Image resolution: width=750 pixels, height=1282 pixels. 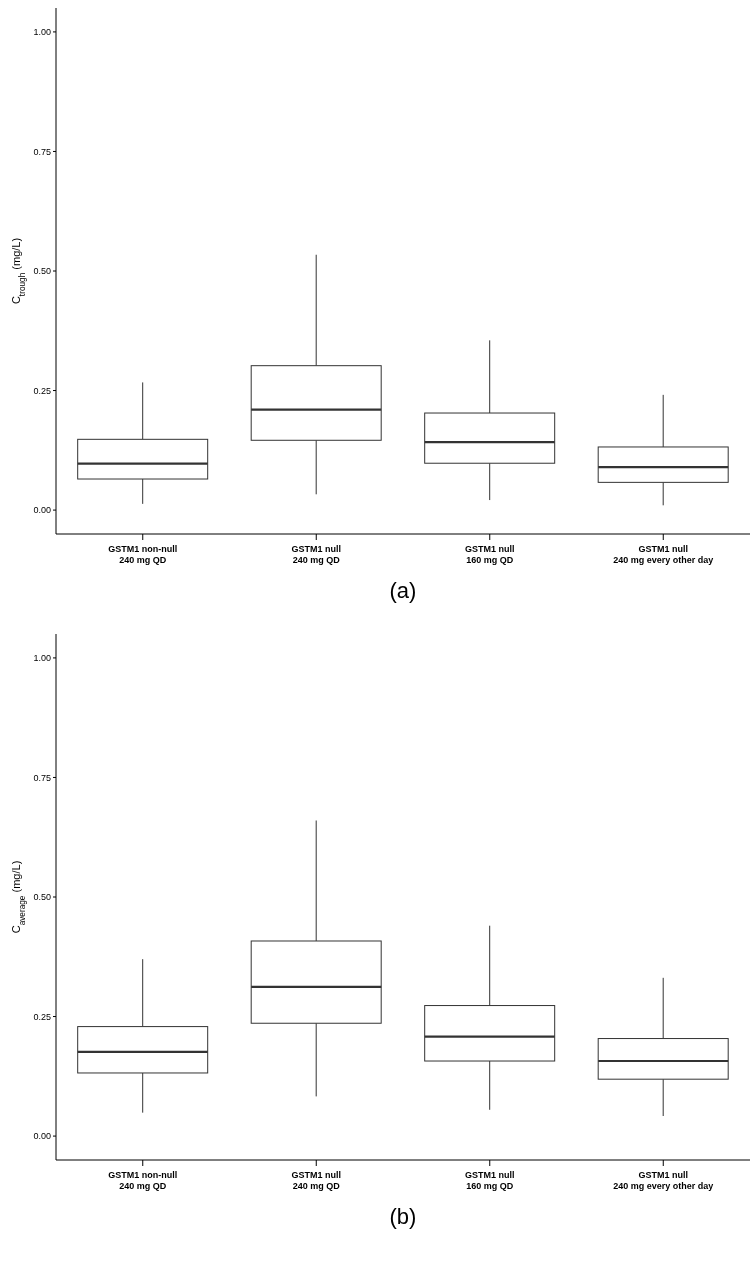 What do you see at coordinates (403, 1217) in the screenshot?
I see `text: (b)` at bounding box center [403, 1217].